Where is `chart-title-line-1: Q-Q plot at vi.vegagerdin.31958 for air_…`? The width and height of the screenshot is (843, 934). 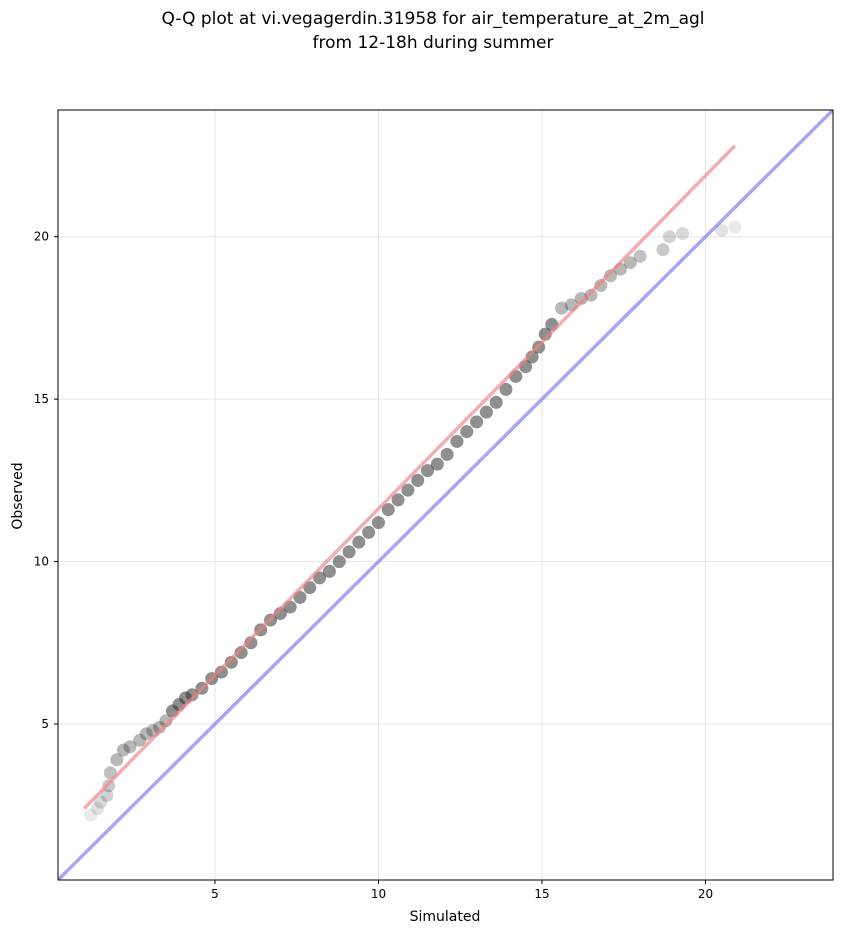 chart-title-line-1: Q-Q plot at vi.vegagerdin.31958 for air_… is located at coordinates (432, 19).